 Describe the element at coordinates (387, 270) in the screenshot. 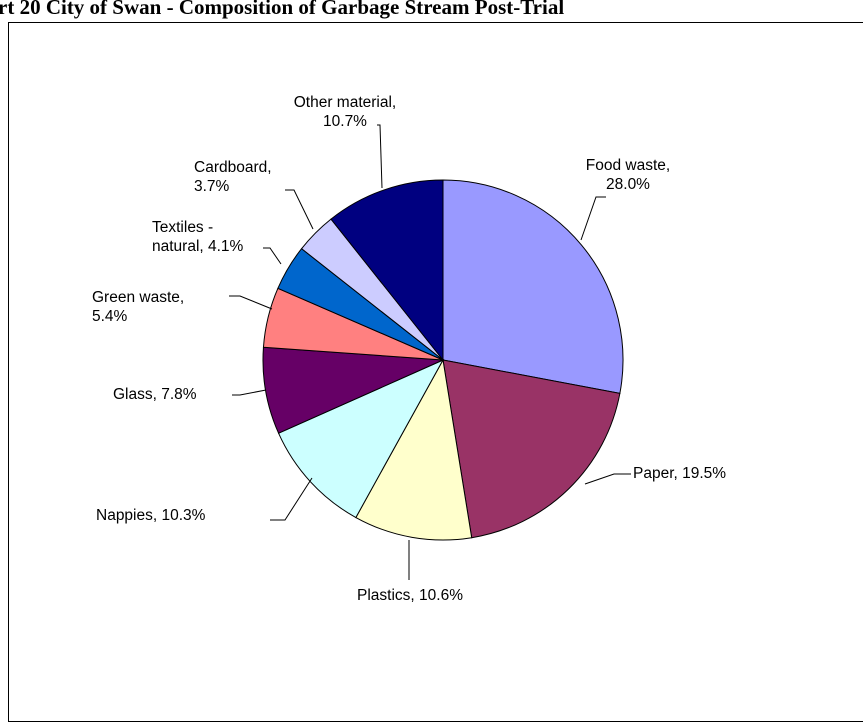

I see `pie-slice-other-material` at that location.